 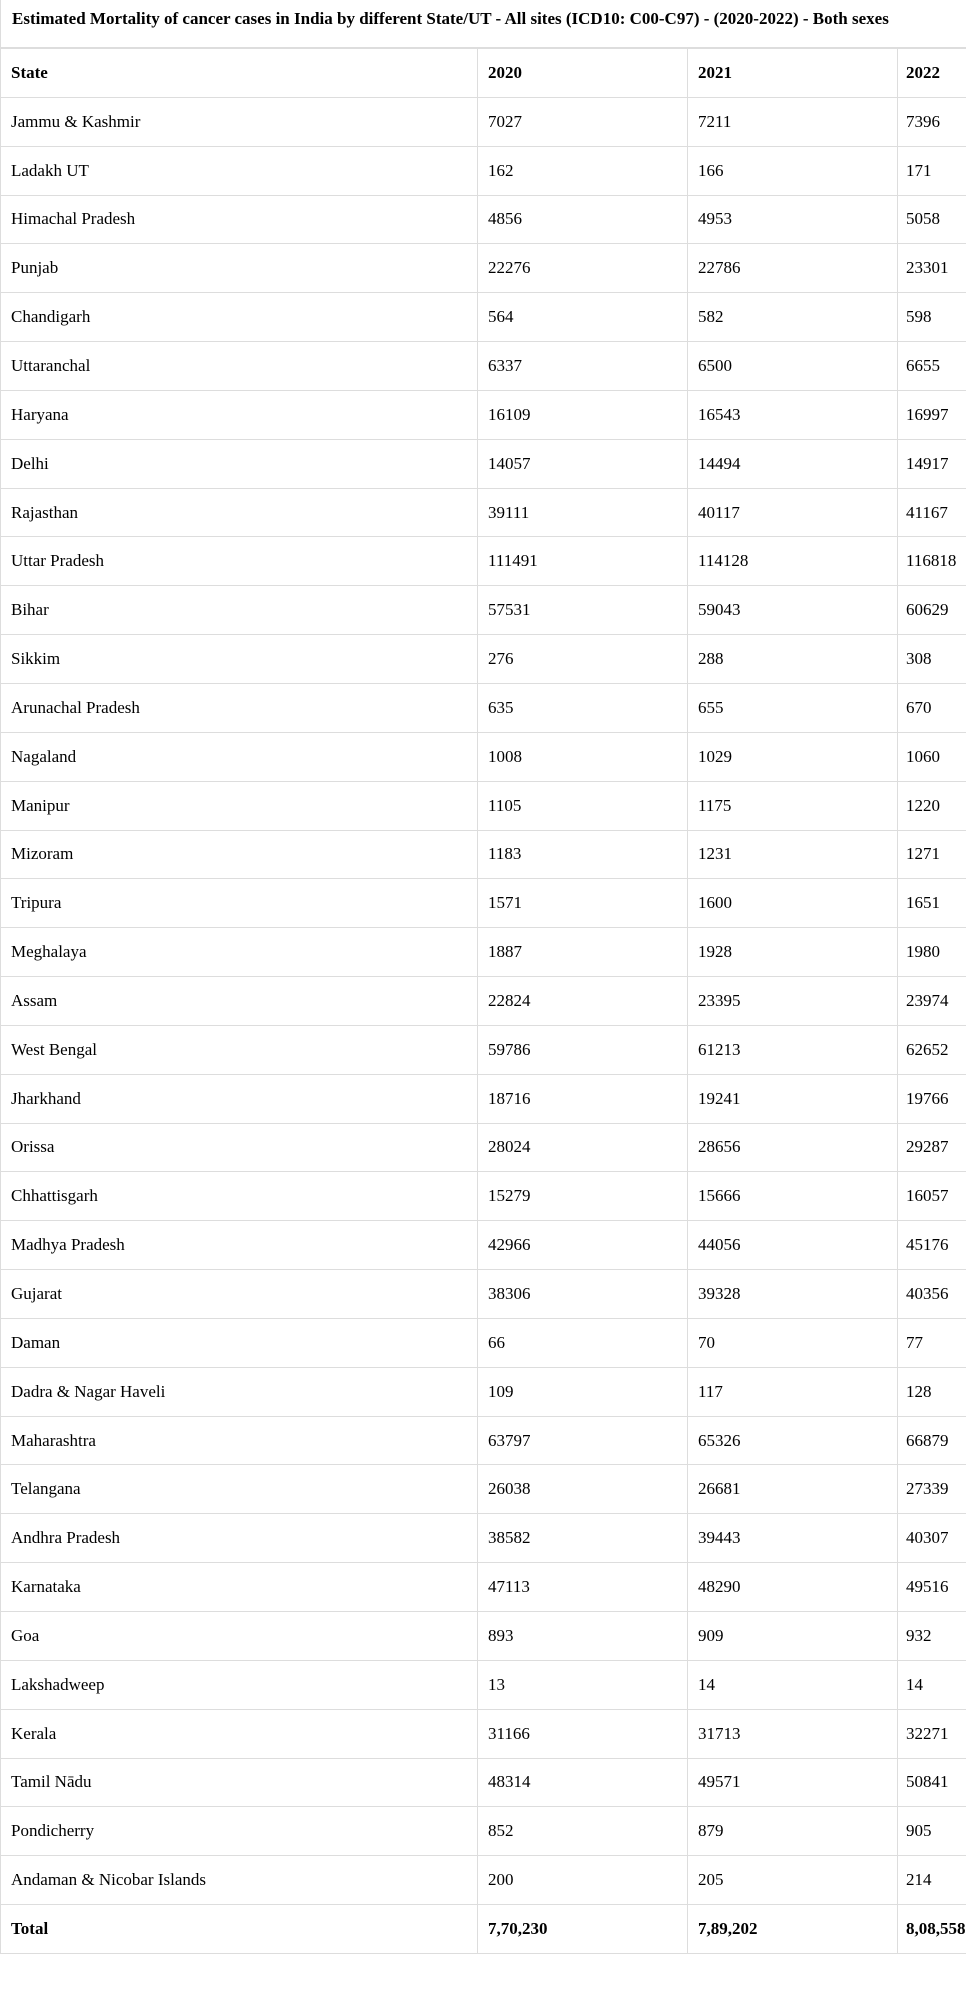 I want to click on state-cell: Tamil Nādu, so click(x=239, y=1782).